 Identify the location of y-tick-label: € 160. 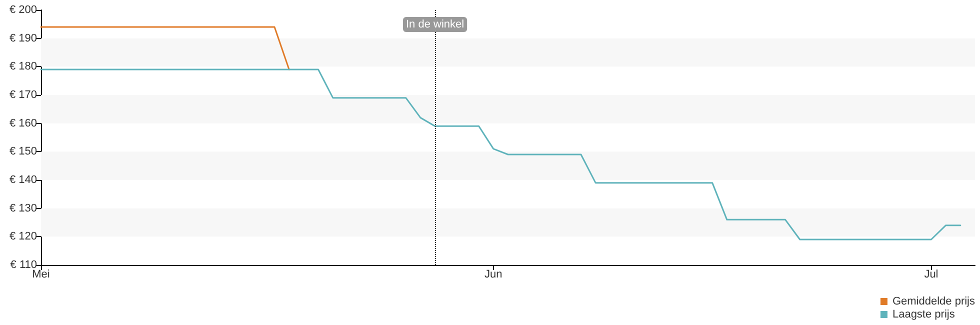
(23, 123).